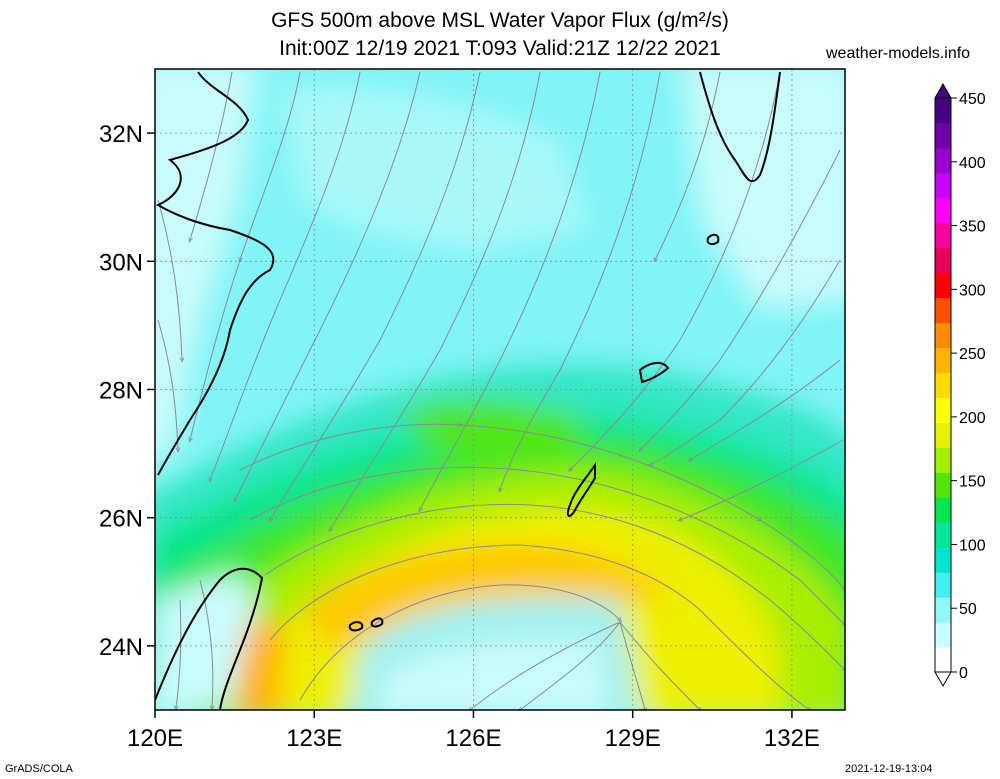 The height and width of the screenshot is (779, 1000). I want to click on lat-tick-label: 26N, so click(121, 519).